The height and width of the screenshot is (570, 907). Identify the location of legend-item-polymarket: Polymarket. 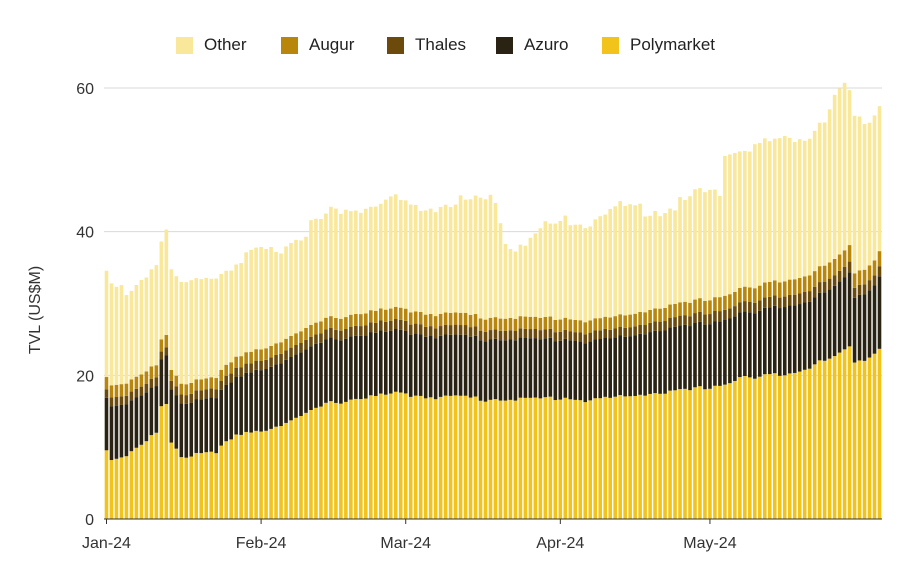
(658, 45).